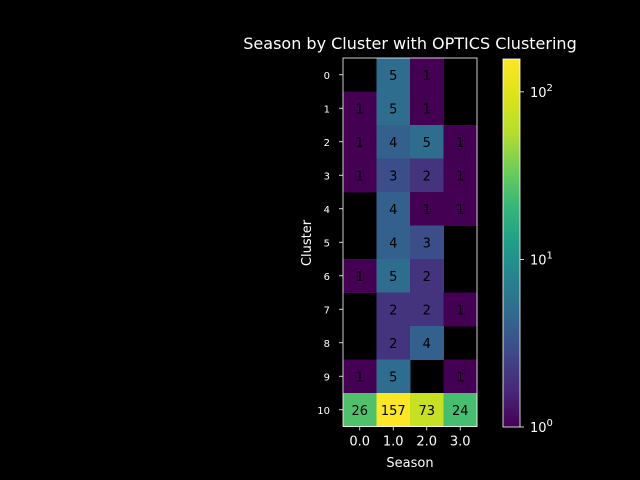 The height and width of the screenshot is (480, 640). What do you see at coordinates (511, 243) in the screenshot?
I see `colorbar` at bounding box center [511, 243].